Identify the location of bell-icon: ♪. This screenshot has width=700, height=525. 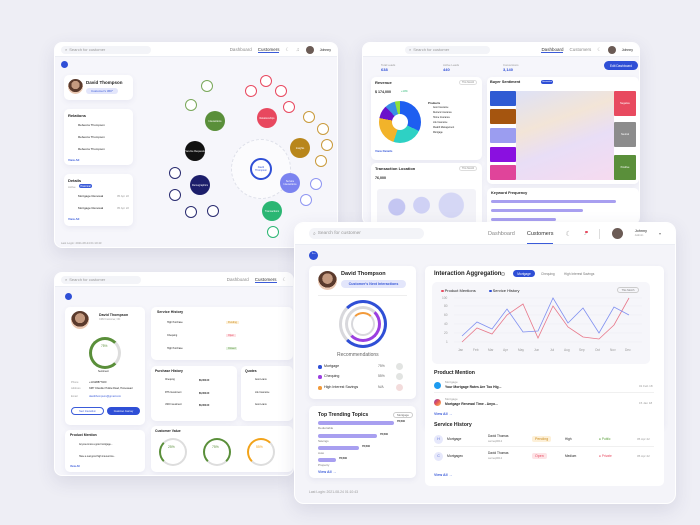
(585, 233).